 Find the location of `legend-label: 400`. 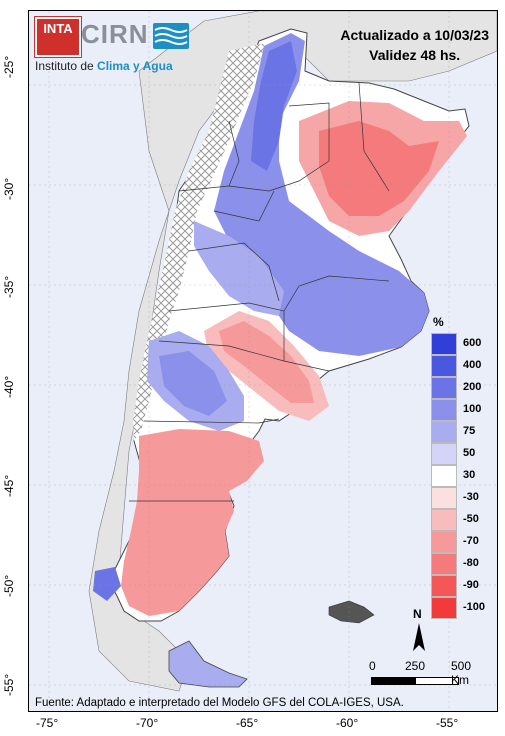

legend-label: 400 is located at coordinates (472, 365).